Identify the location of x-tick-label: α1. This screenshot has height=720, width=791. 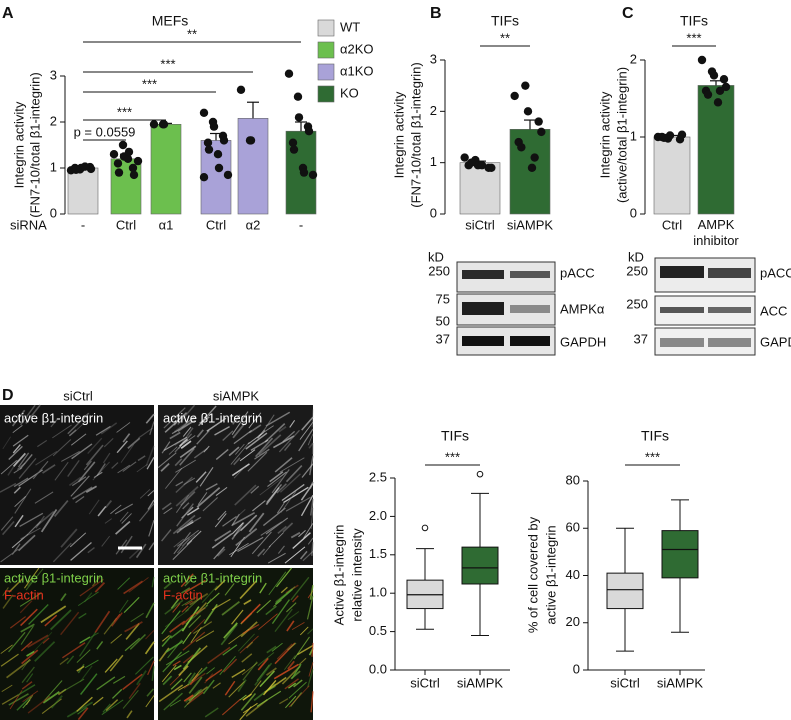
(166, 224).